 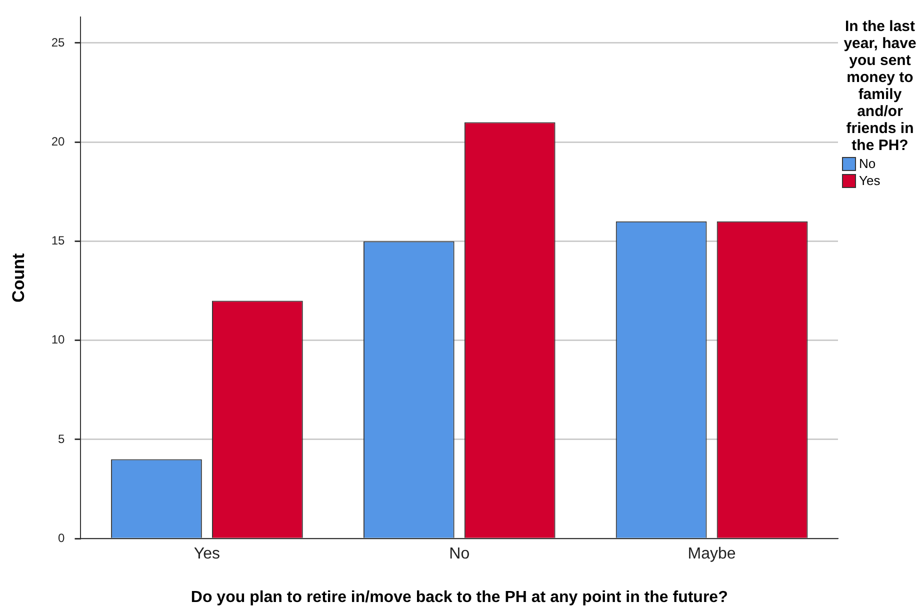 I want to click on y-tick-label: 10, so click(x=58, y=339).